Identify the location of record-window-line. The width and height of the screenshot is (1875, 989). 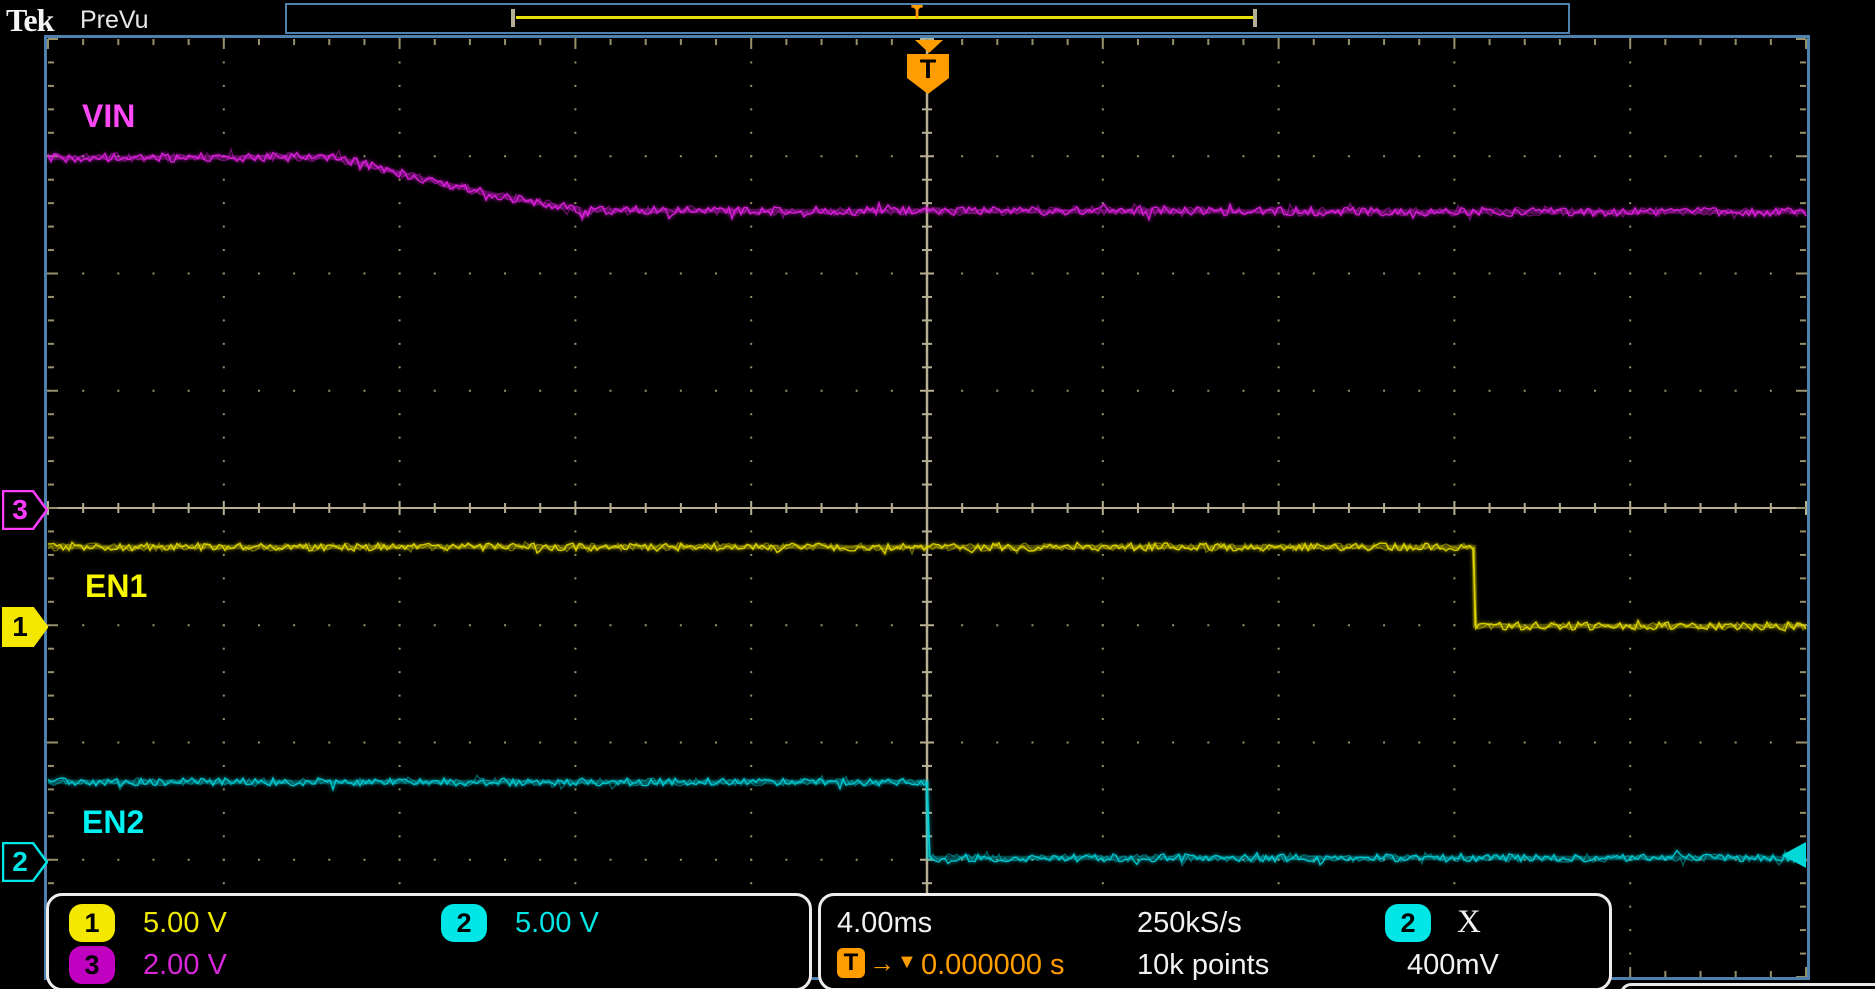
(885, 17).